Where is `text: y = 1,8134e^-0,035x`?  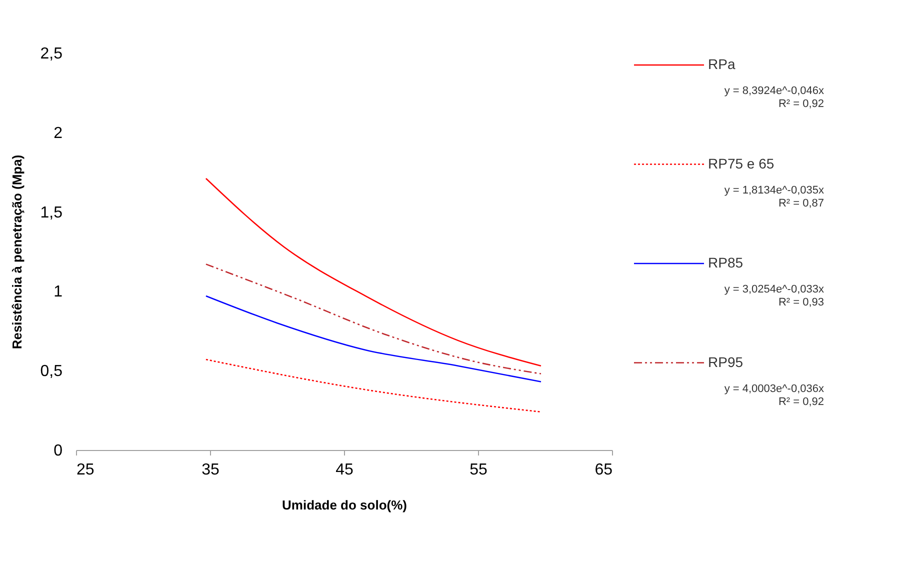
text: y = 1,8134e^-0,035x is located at coordinates (774, 190).